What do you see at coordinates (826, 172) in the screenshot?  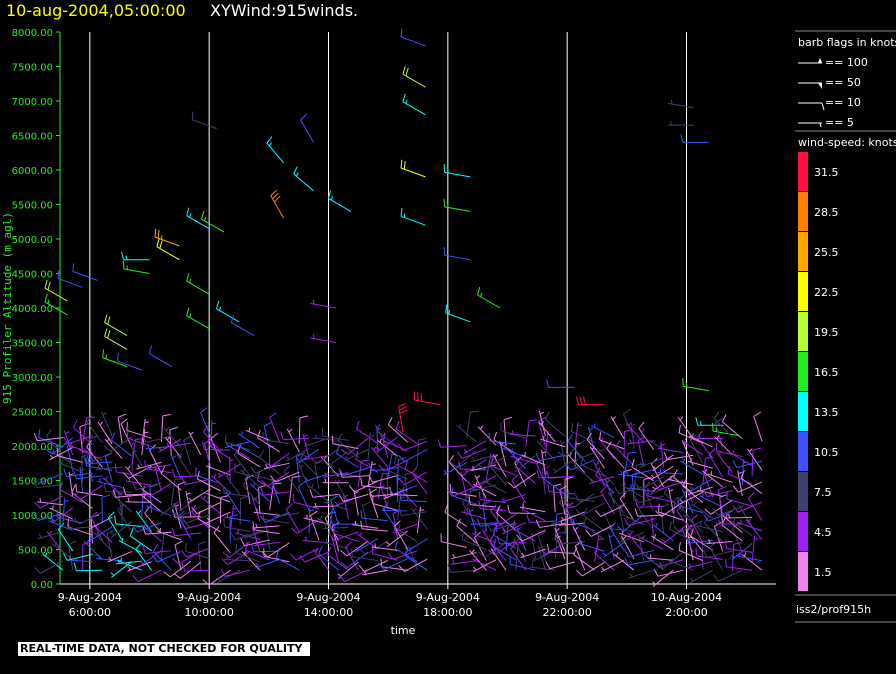 I see `speed-legend-label: 31.5` at bounding box center [826, 172].